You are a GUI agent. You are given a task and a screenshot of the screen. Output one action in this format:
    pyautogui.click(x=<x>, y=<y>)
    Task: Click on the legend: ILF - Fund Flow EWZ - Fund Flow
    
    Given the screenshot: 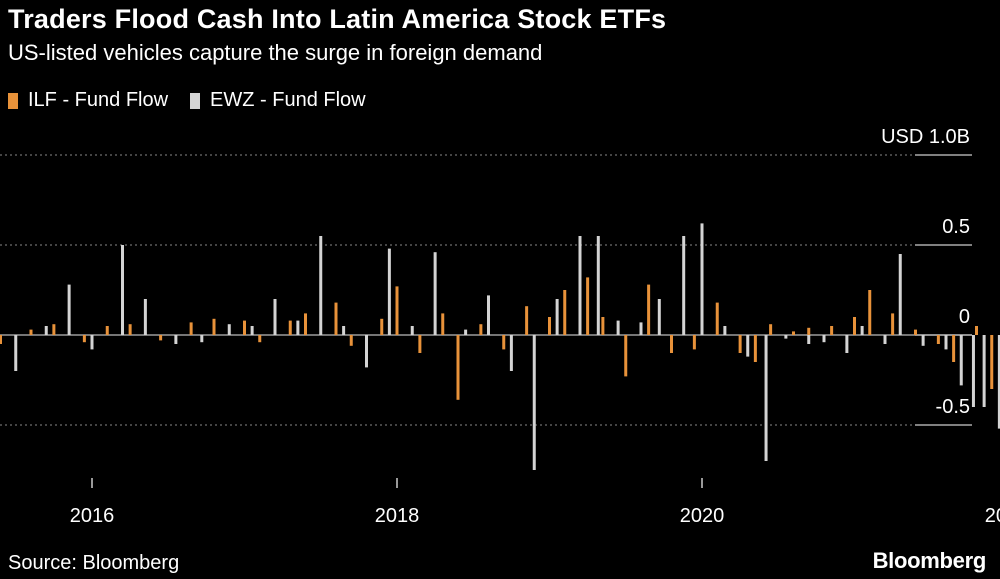 What is the action you would take?
    pyautogui.click(x=187, y=100)
    